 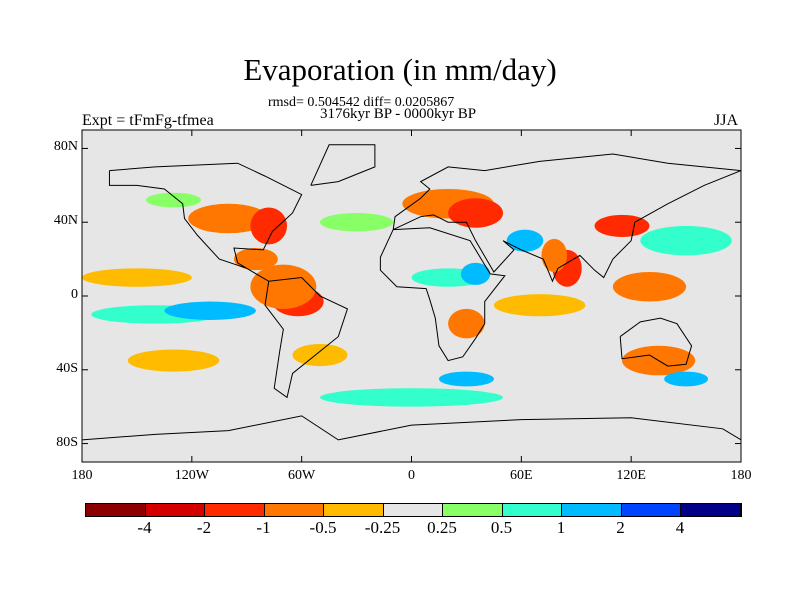 What do you see at coordinates (74, 294) in the screenshot?
I see `lat-tick-label: 0` at bounding box center [74, 294].